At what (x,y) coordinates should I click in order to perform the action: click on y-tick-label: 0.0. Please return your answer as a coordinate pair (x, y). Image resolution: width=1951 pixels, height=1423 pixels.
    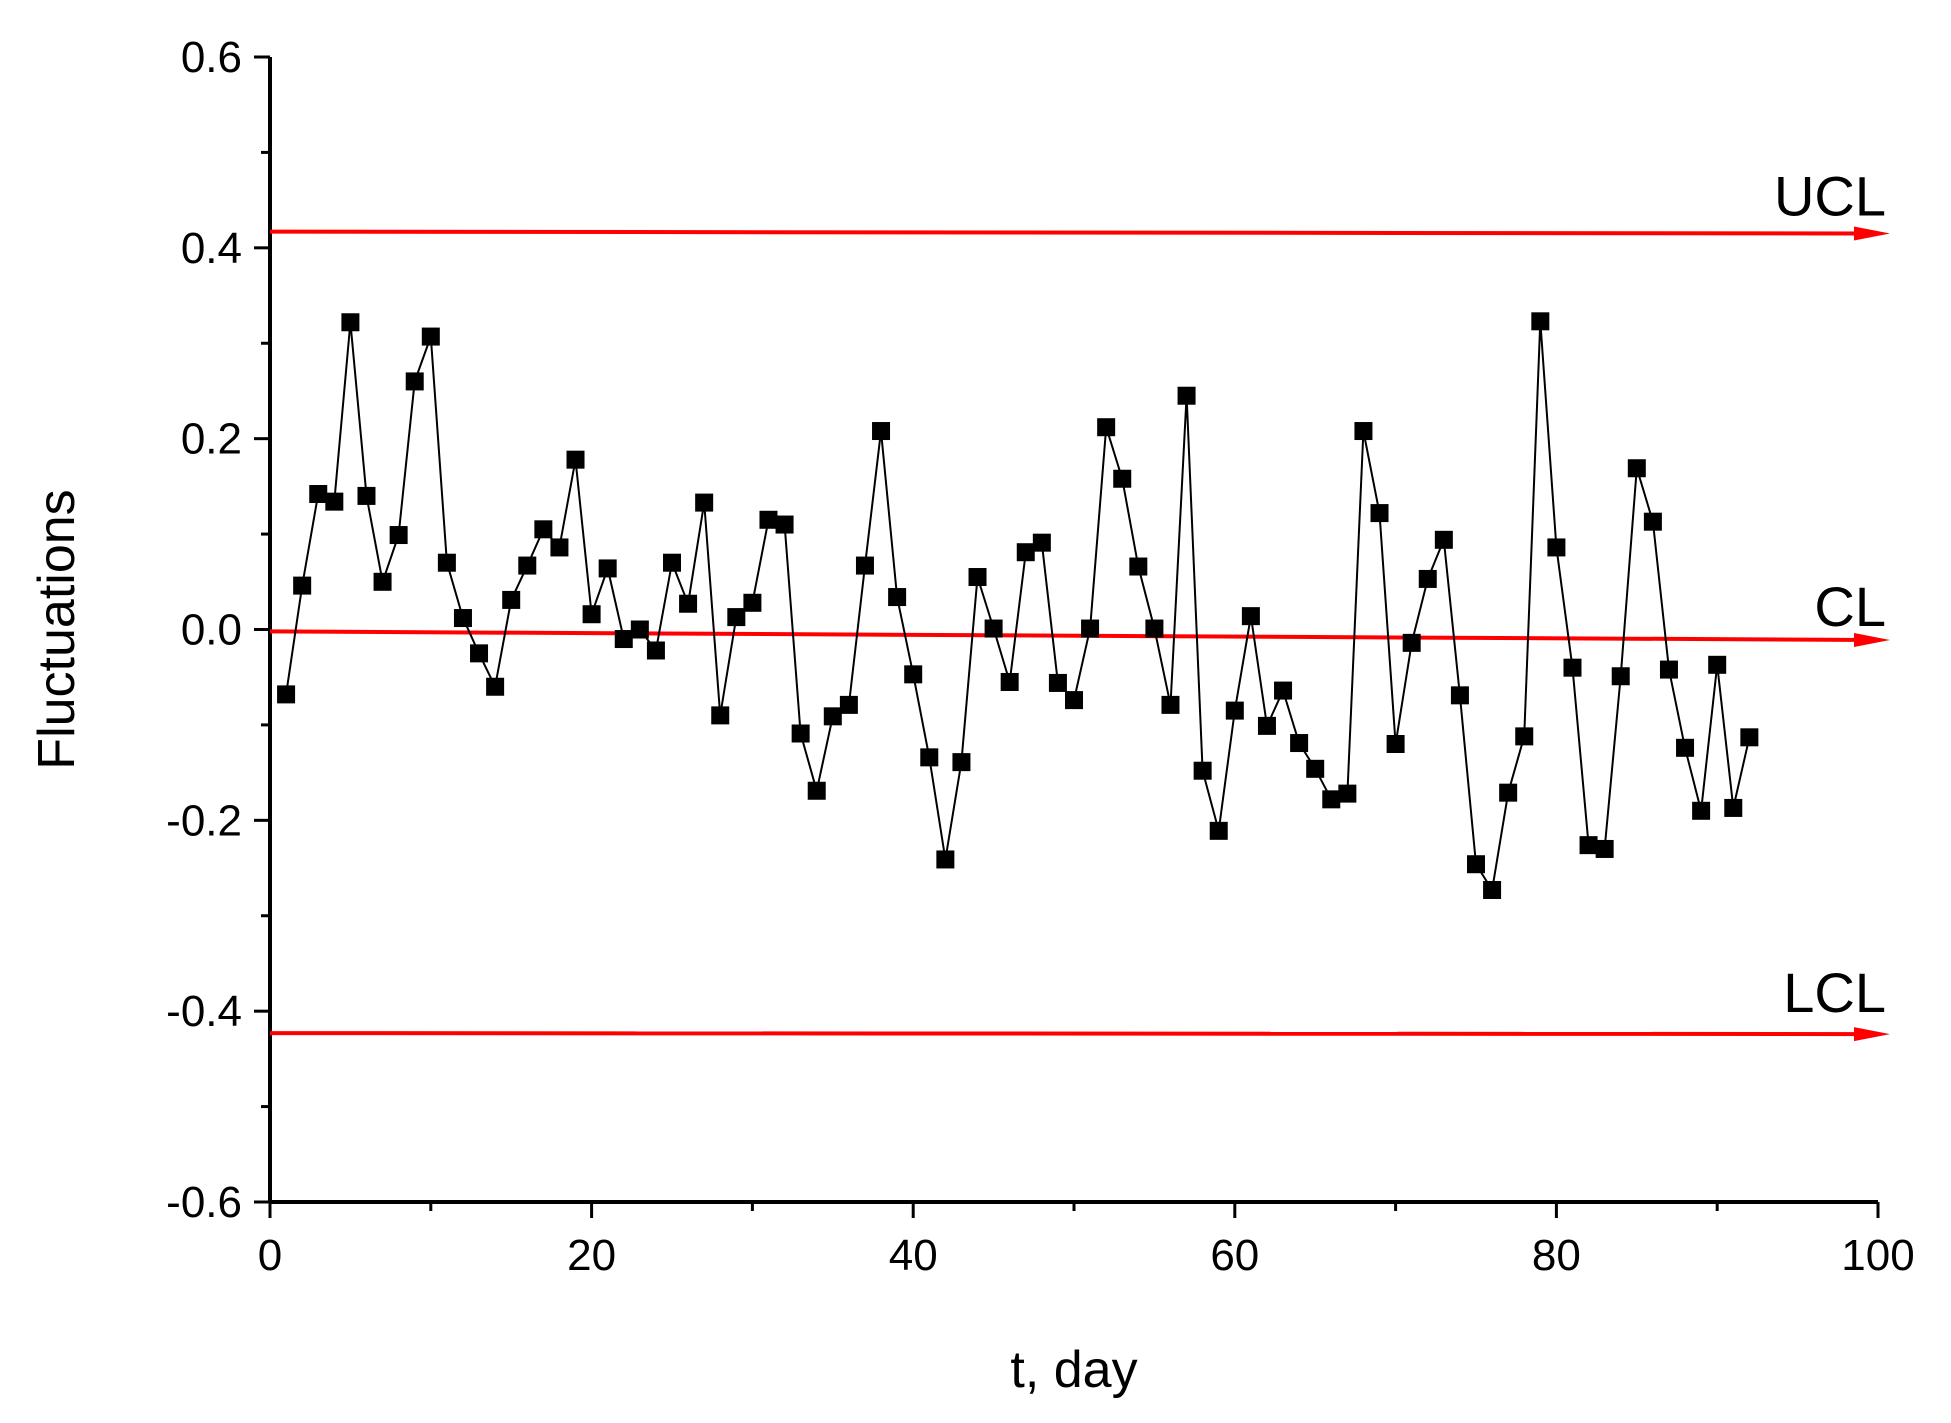
    Looking at the image, I should click on (211, 630).